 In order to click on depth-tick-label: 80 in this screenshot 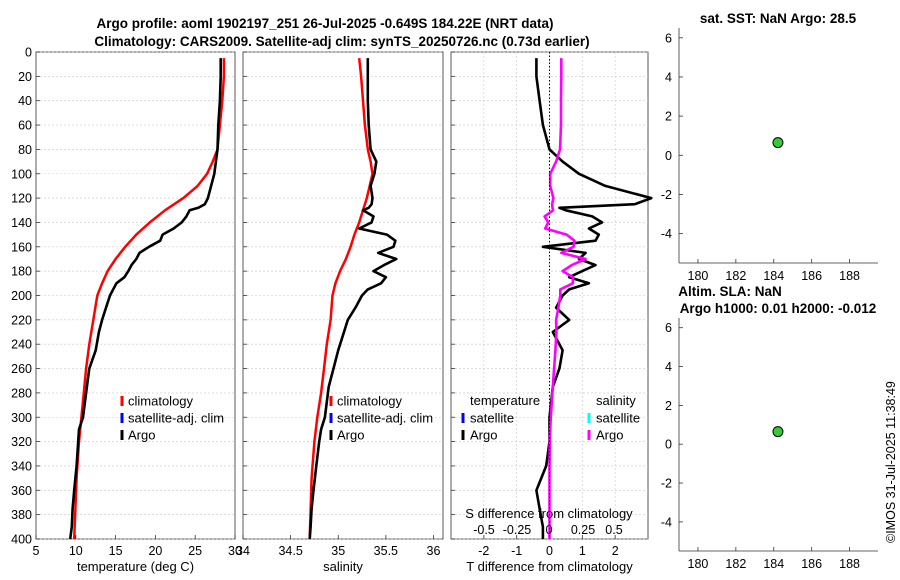, I will do `click(25, 150)`.